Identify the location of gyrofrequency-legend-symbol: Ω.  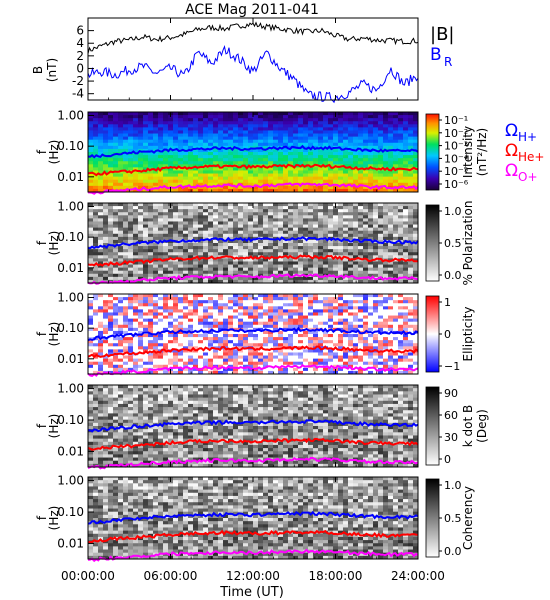
(511, 131).